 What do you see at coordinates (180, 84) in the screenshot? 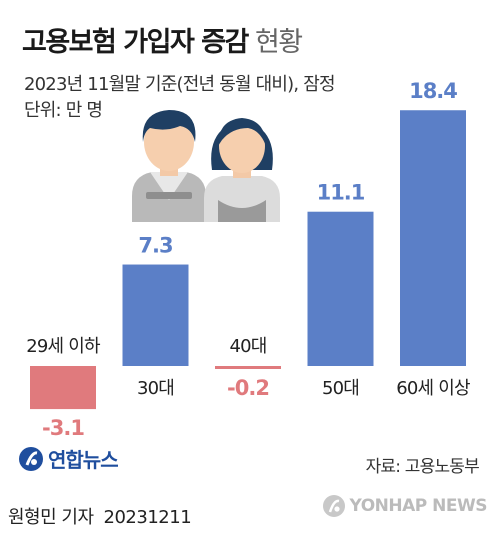
I see `chart-subtitle: 2023년 11월말 기준(전년 동월 대비), 잠정` at bounding box center [180, 84].